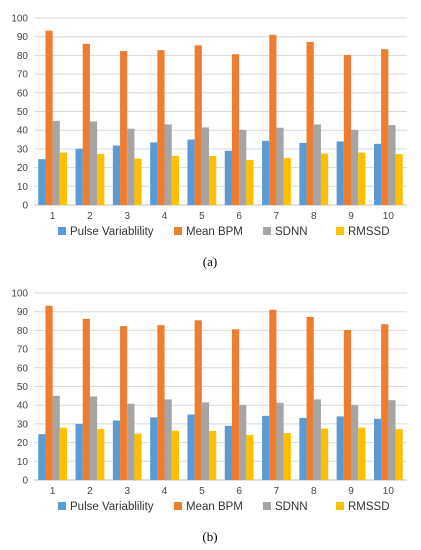  What do you see at coordinates (369, 507) in the screenshot?
I see `legend-label: RMSSD` at bounding box center [369, 507].